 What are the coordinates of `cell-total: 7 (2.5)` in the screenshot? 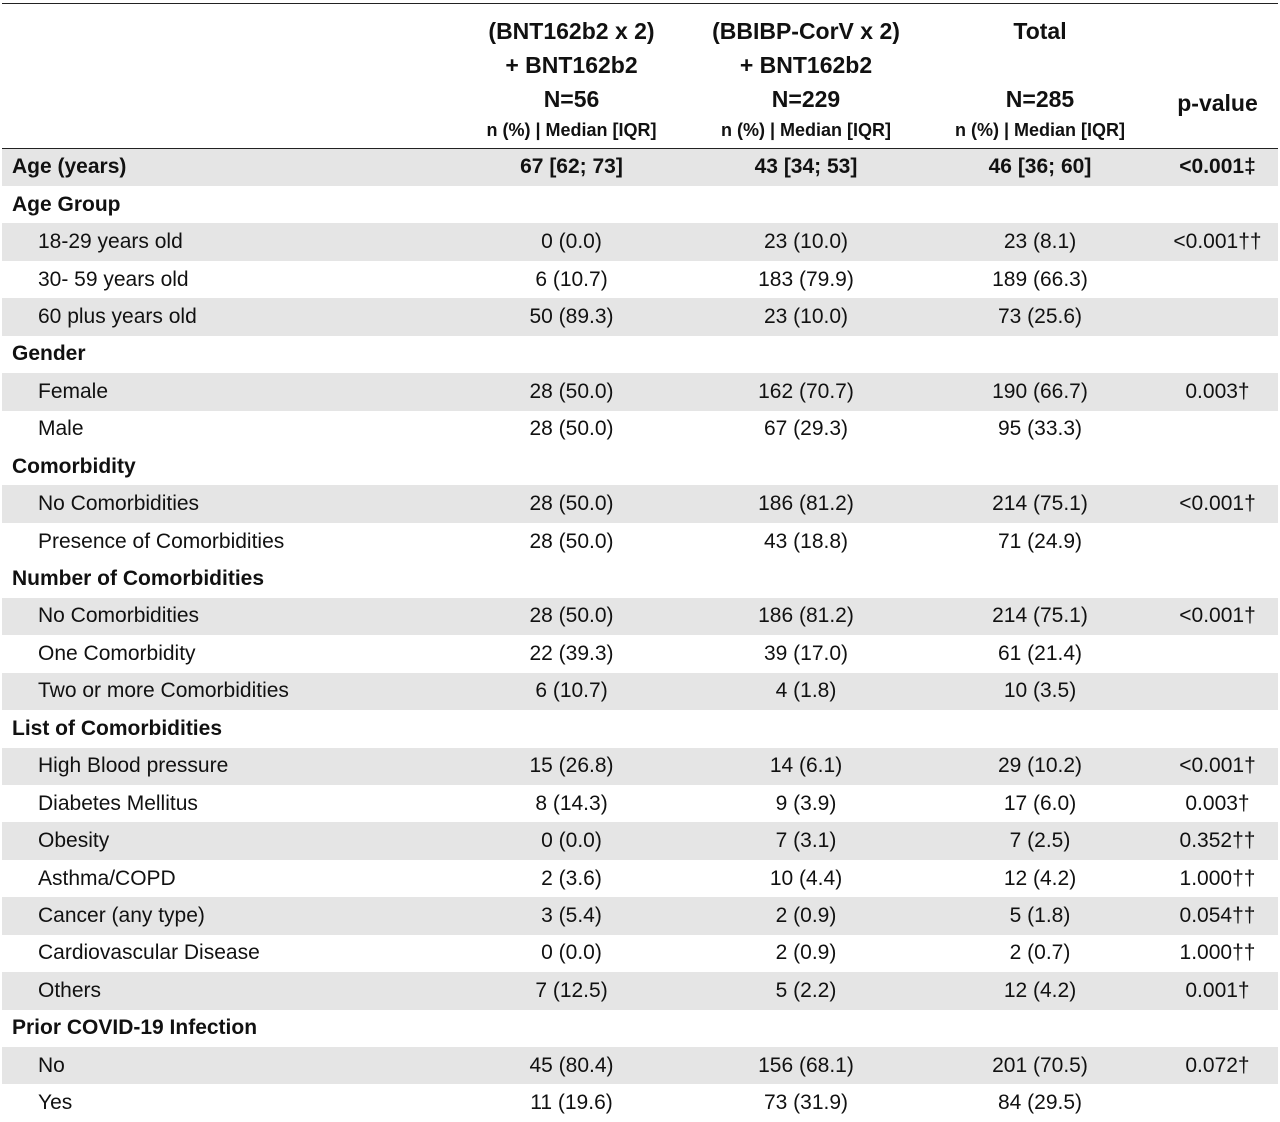 It's located at (1040, 841).